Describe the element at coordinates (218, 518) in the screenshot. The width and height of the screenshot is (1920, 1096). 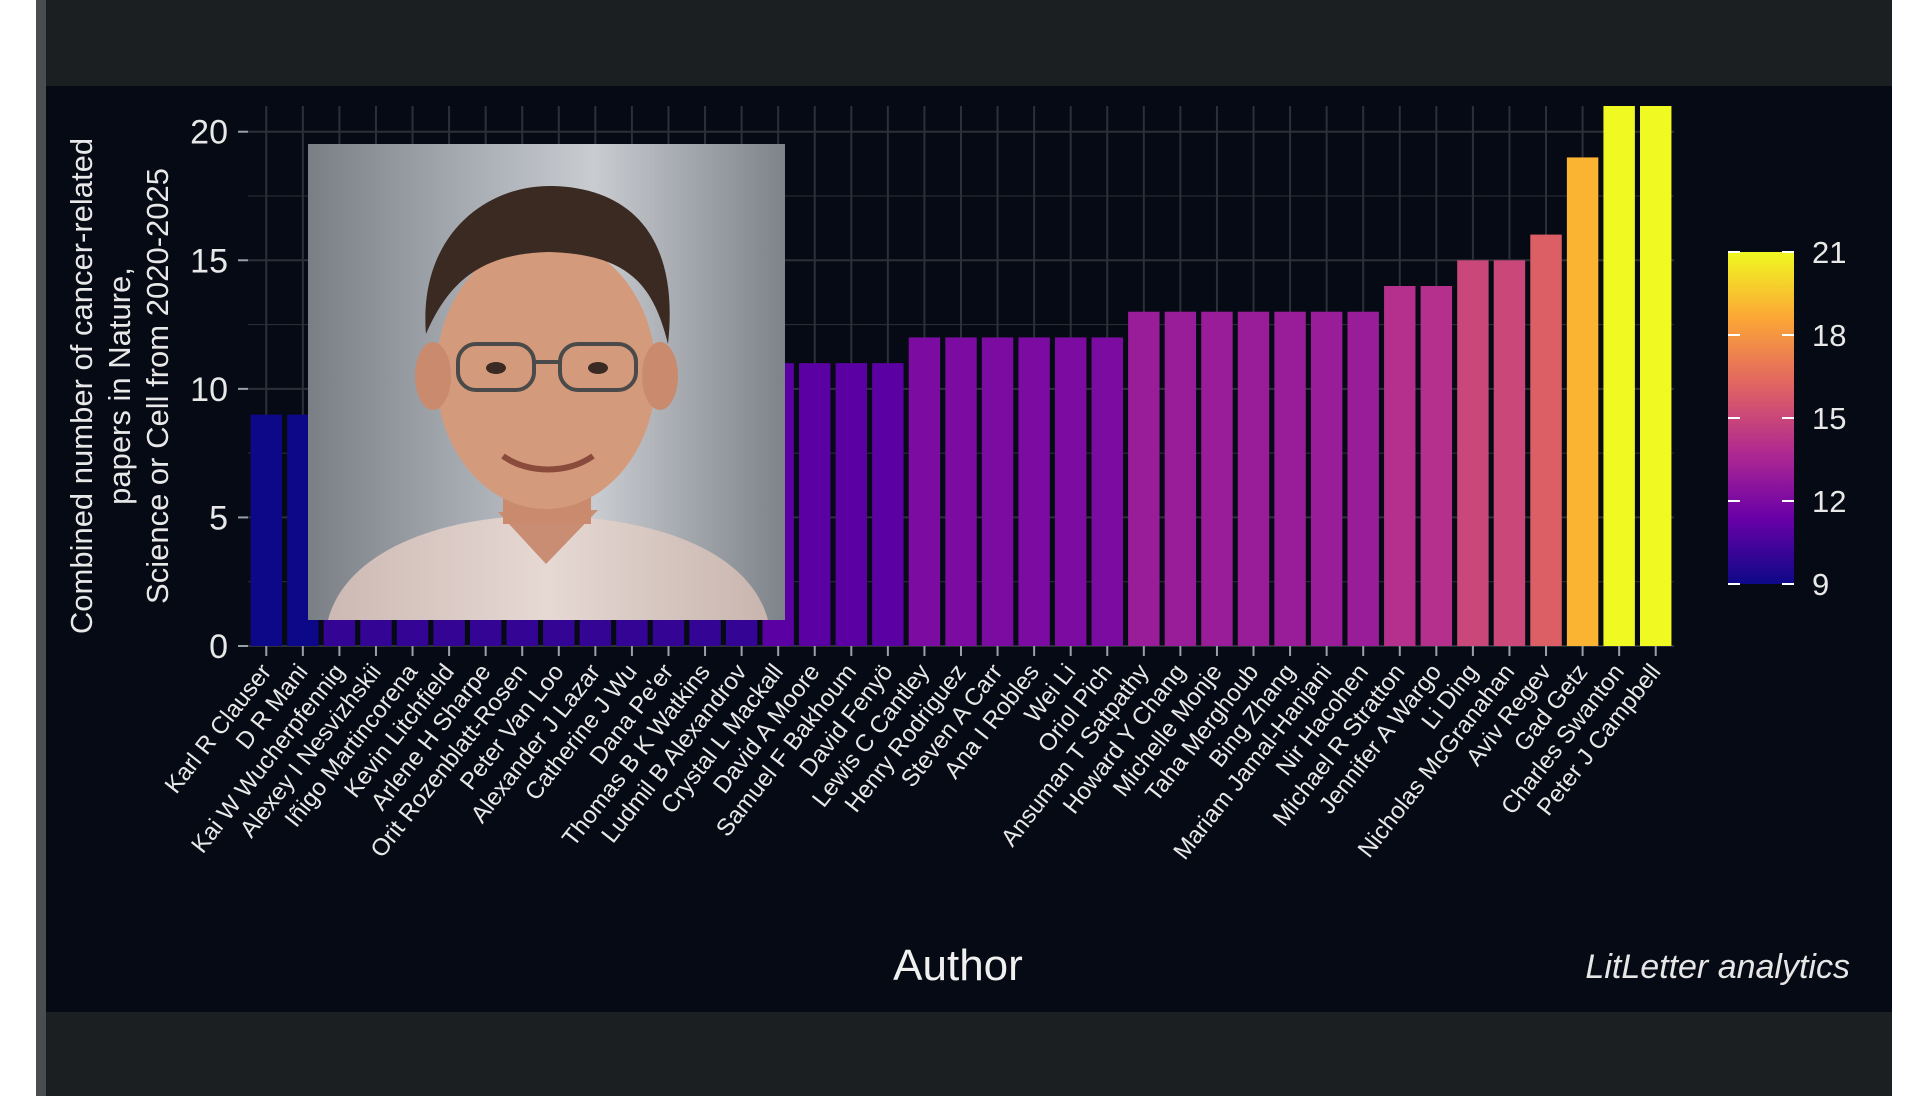
I see `y-tick-label: 5` at that location.